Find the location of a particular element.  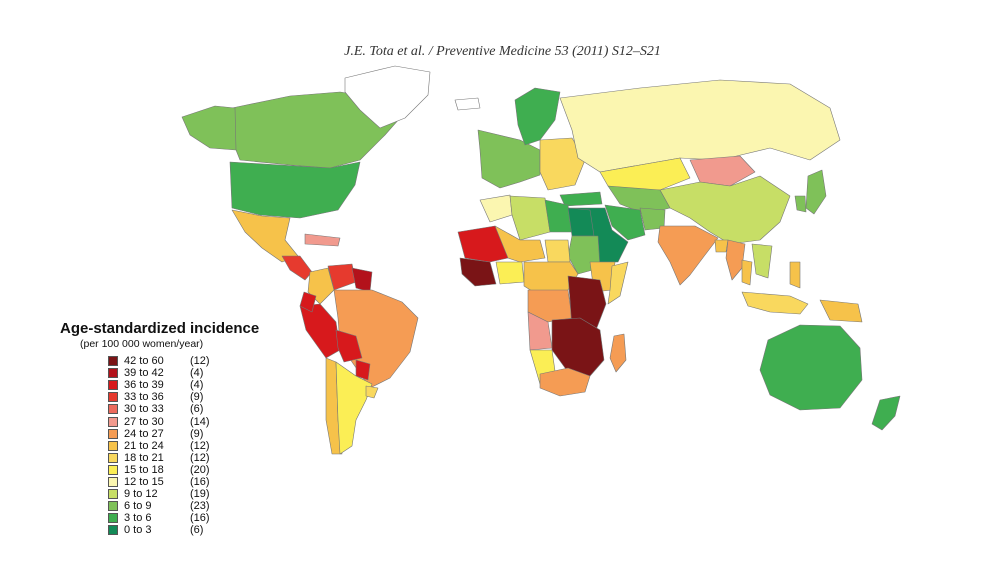

legend-item: 15 to 18 (20) is located at coordinates (195, 470).